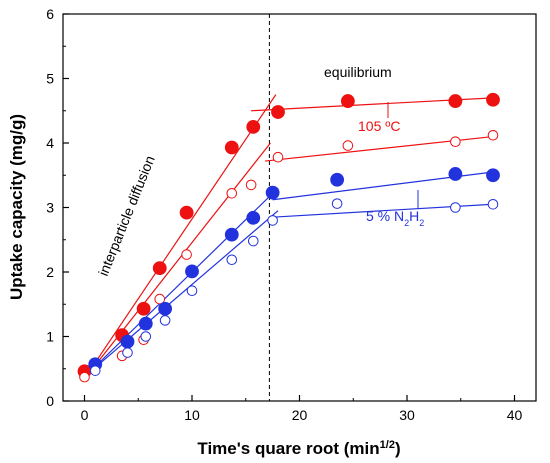  What do you see at coordinates (298, 448) in the screenshot?
I see `x-axis-title: Time's quare root (min1/2)` at bounding box center [298, 448].